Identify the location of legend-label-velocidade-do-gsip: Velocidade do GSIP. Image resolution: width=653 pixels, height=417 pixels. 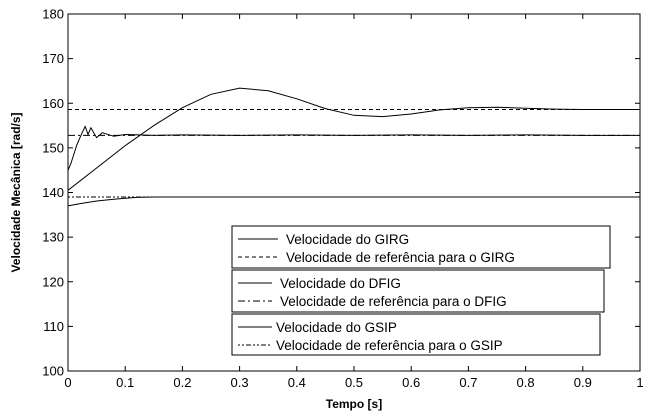
(336, 327).